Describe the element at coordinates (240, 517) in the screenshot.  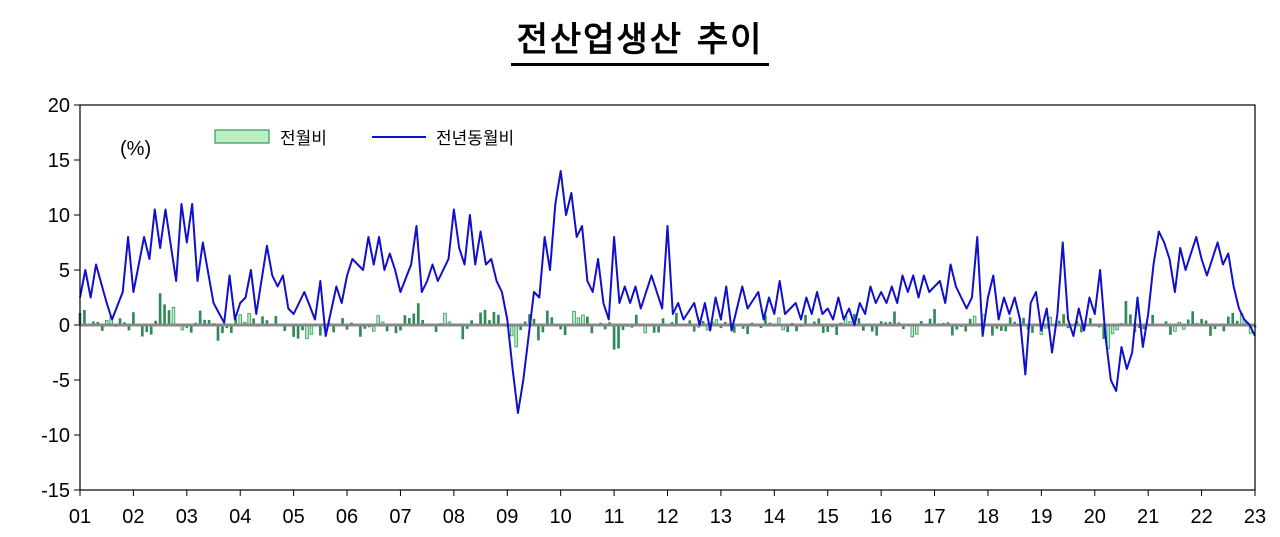
I see `x-tick-label: 04` at that location.